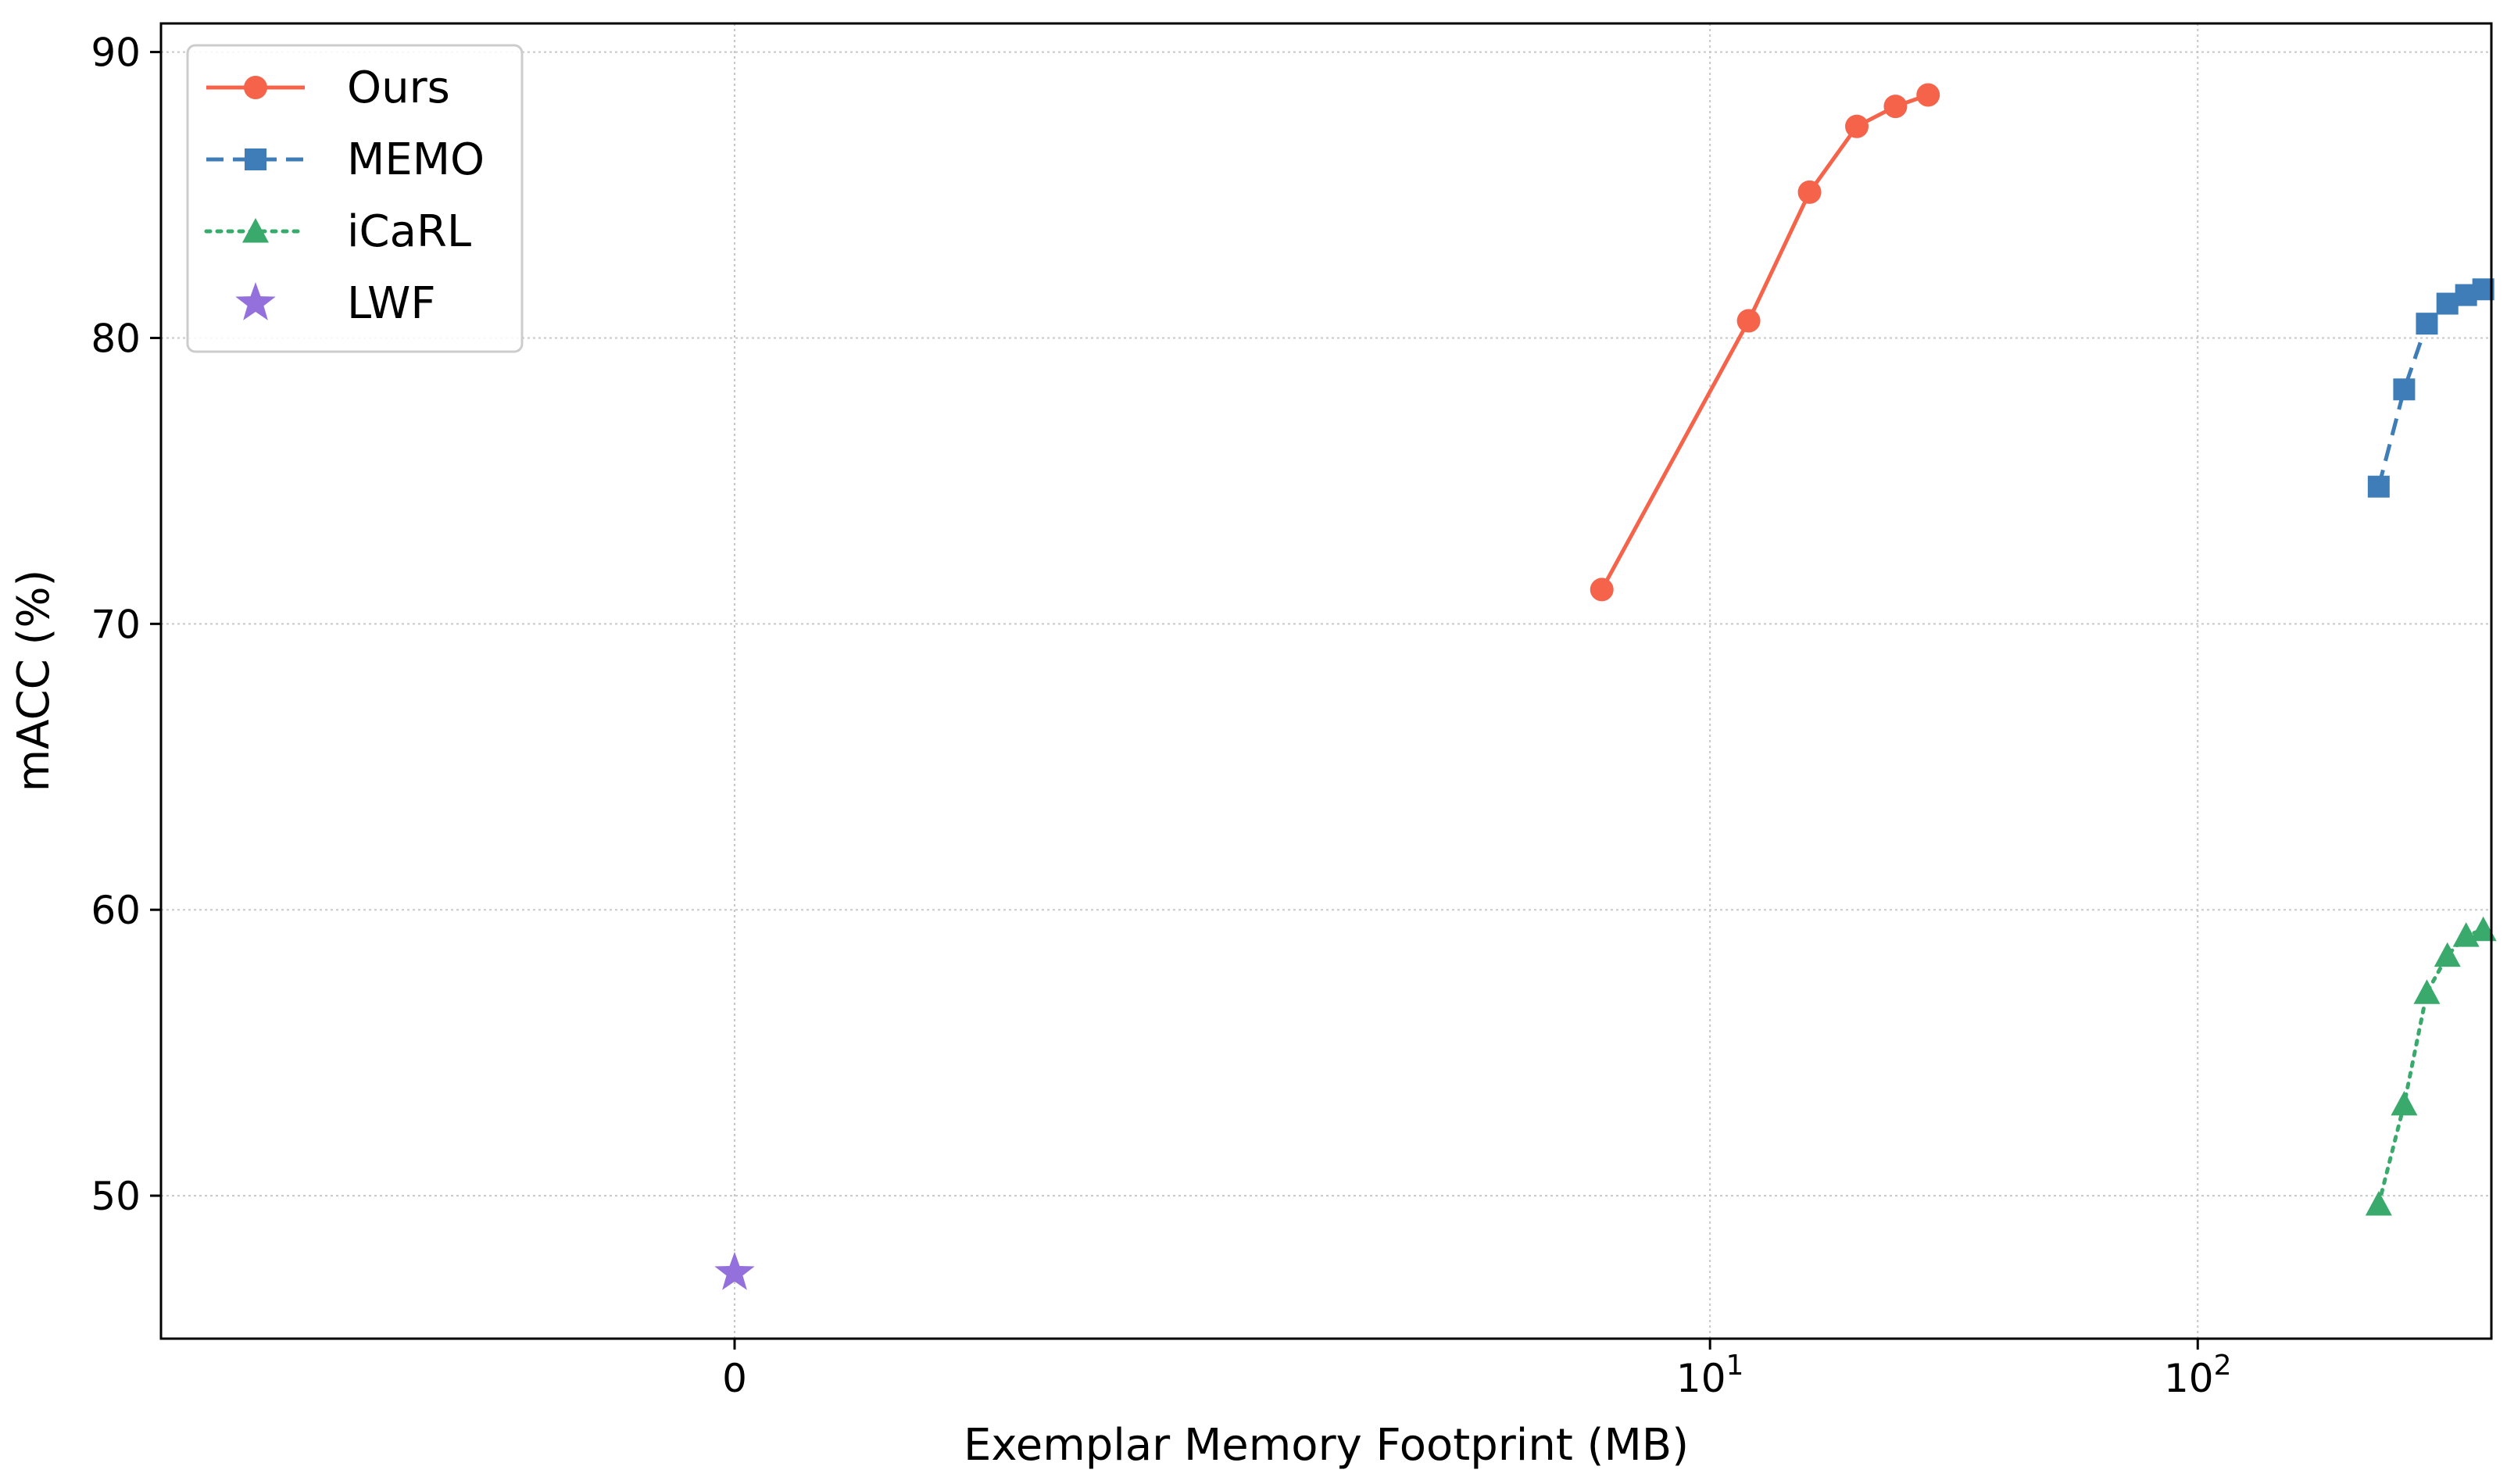 This screenshot has width=2507, height=1484. Describe the element at coordinates (345, 159) in the screenshot. I see `legend-entry-memo: MEMO` at that location.